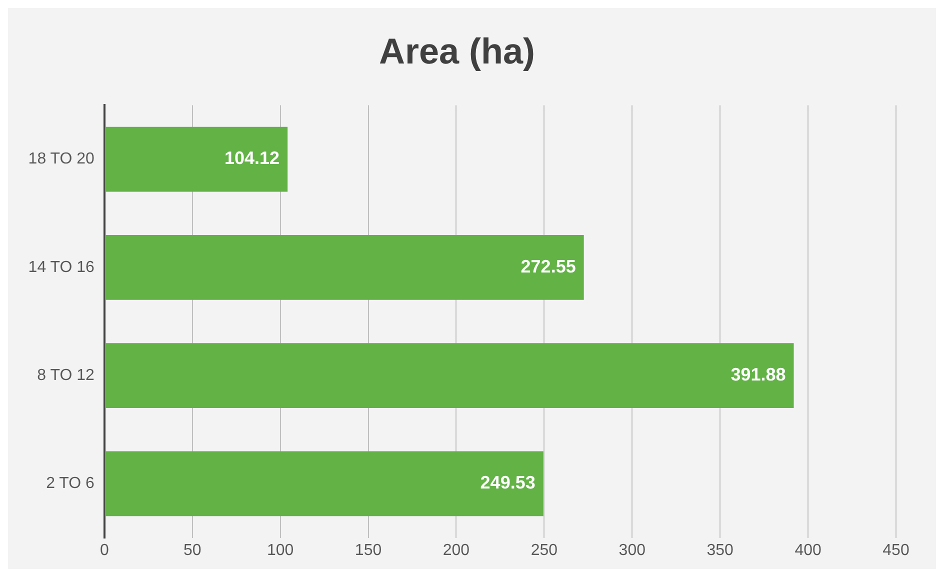  Describe the element at coordinates (61, 159) in the screenshot. I see `y-tick-label: 18 TO 20` at that location.